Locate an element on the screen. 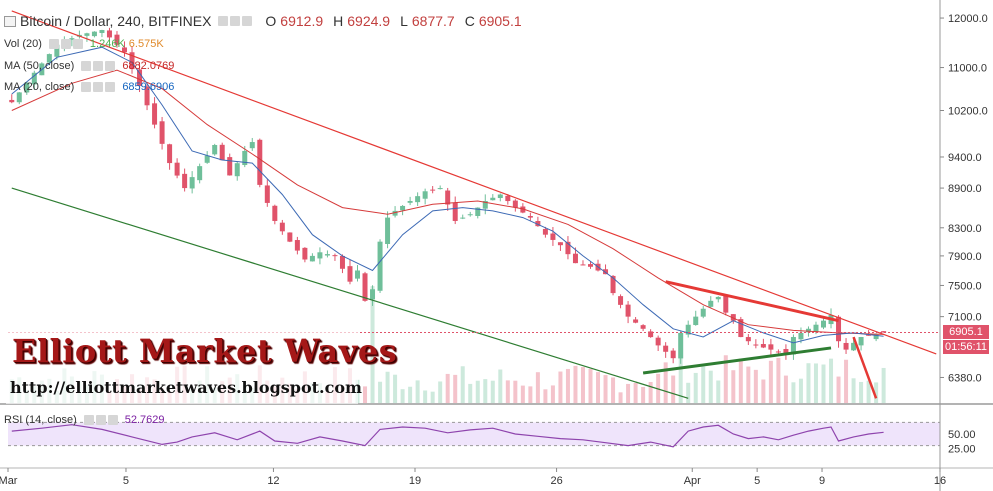  ma20-buttons is located at coordinates (98, 87).